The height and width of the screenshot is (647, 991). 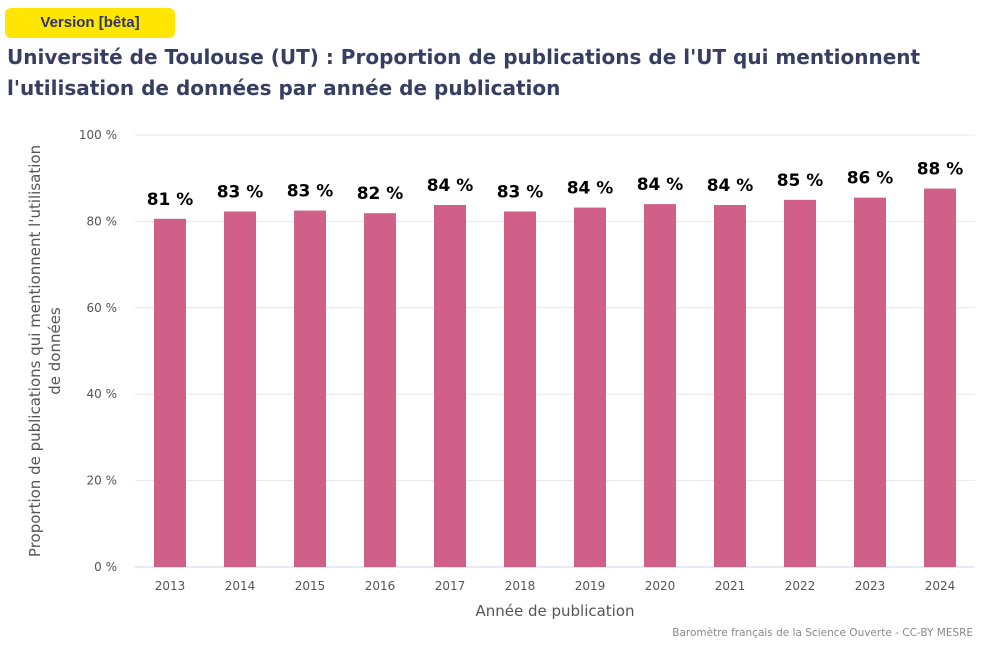 What do you see at coordinates (170, 200) in the screenshot?
I see `data-label: 81 %` at bounding box center [170, 200].